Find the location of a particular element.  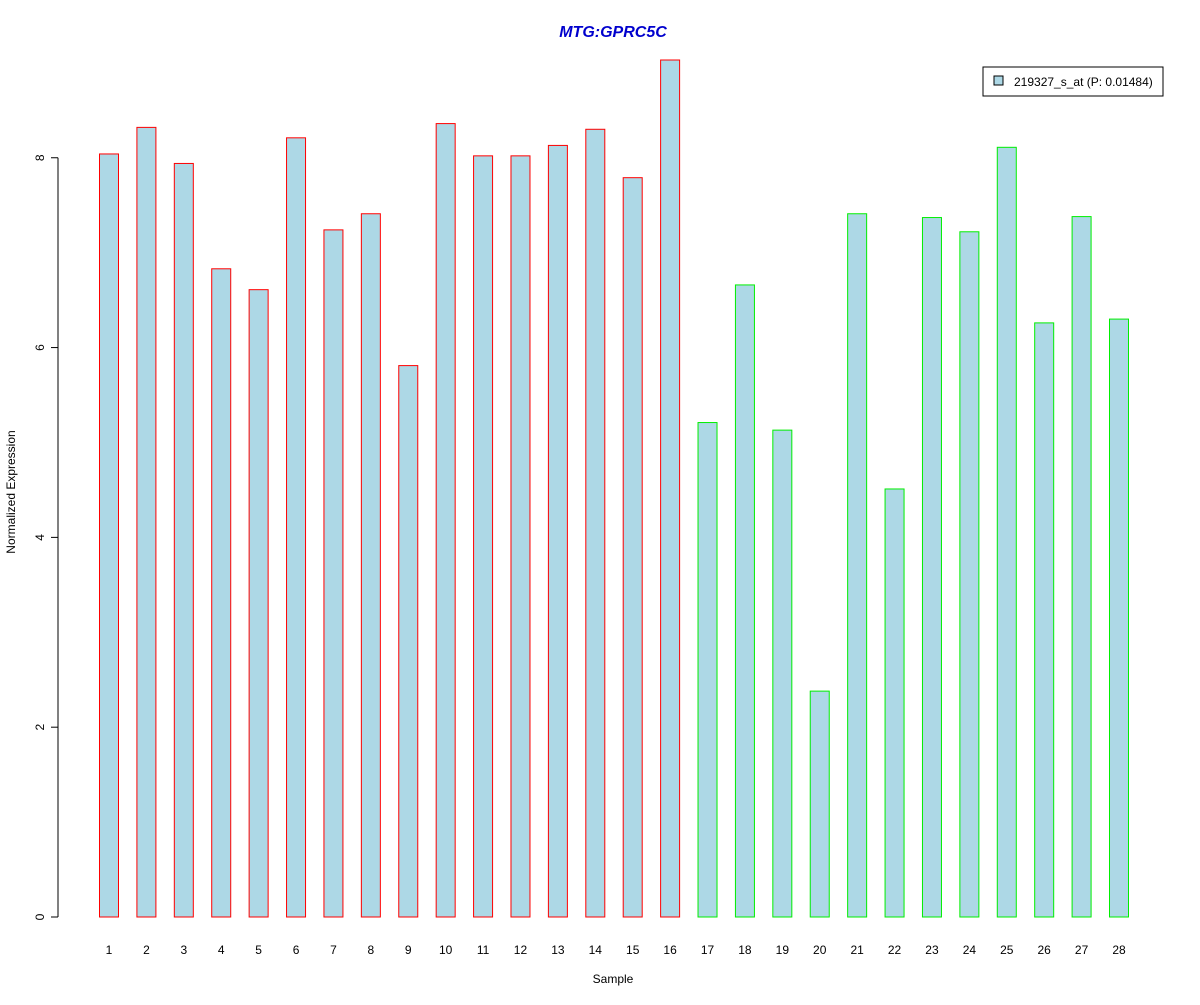

x-tick-label: 8 is located at coordinates (371, 950).